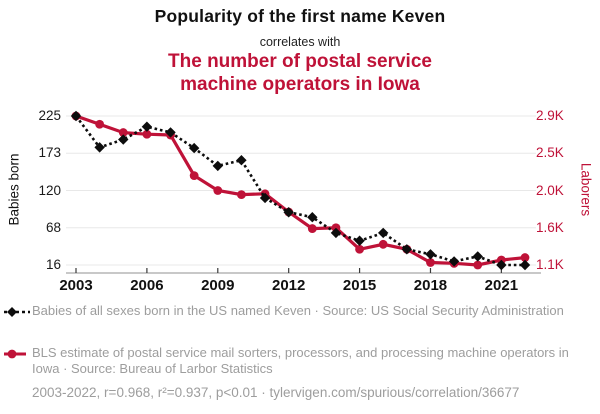 The width and height of the screenshot is (600, 414). What do you see at coordinates (586, 189) in the screenshot?
I see `right-axis-title: Laborers` at bounding box center [586, 189].